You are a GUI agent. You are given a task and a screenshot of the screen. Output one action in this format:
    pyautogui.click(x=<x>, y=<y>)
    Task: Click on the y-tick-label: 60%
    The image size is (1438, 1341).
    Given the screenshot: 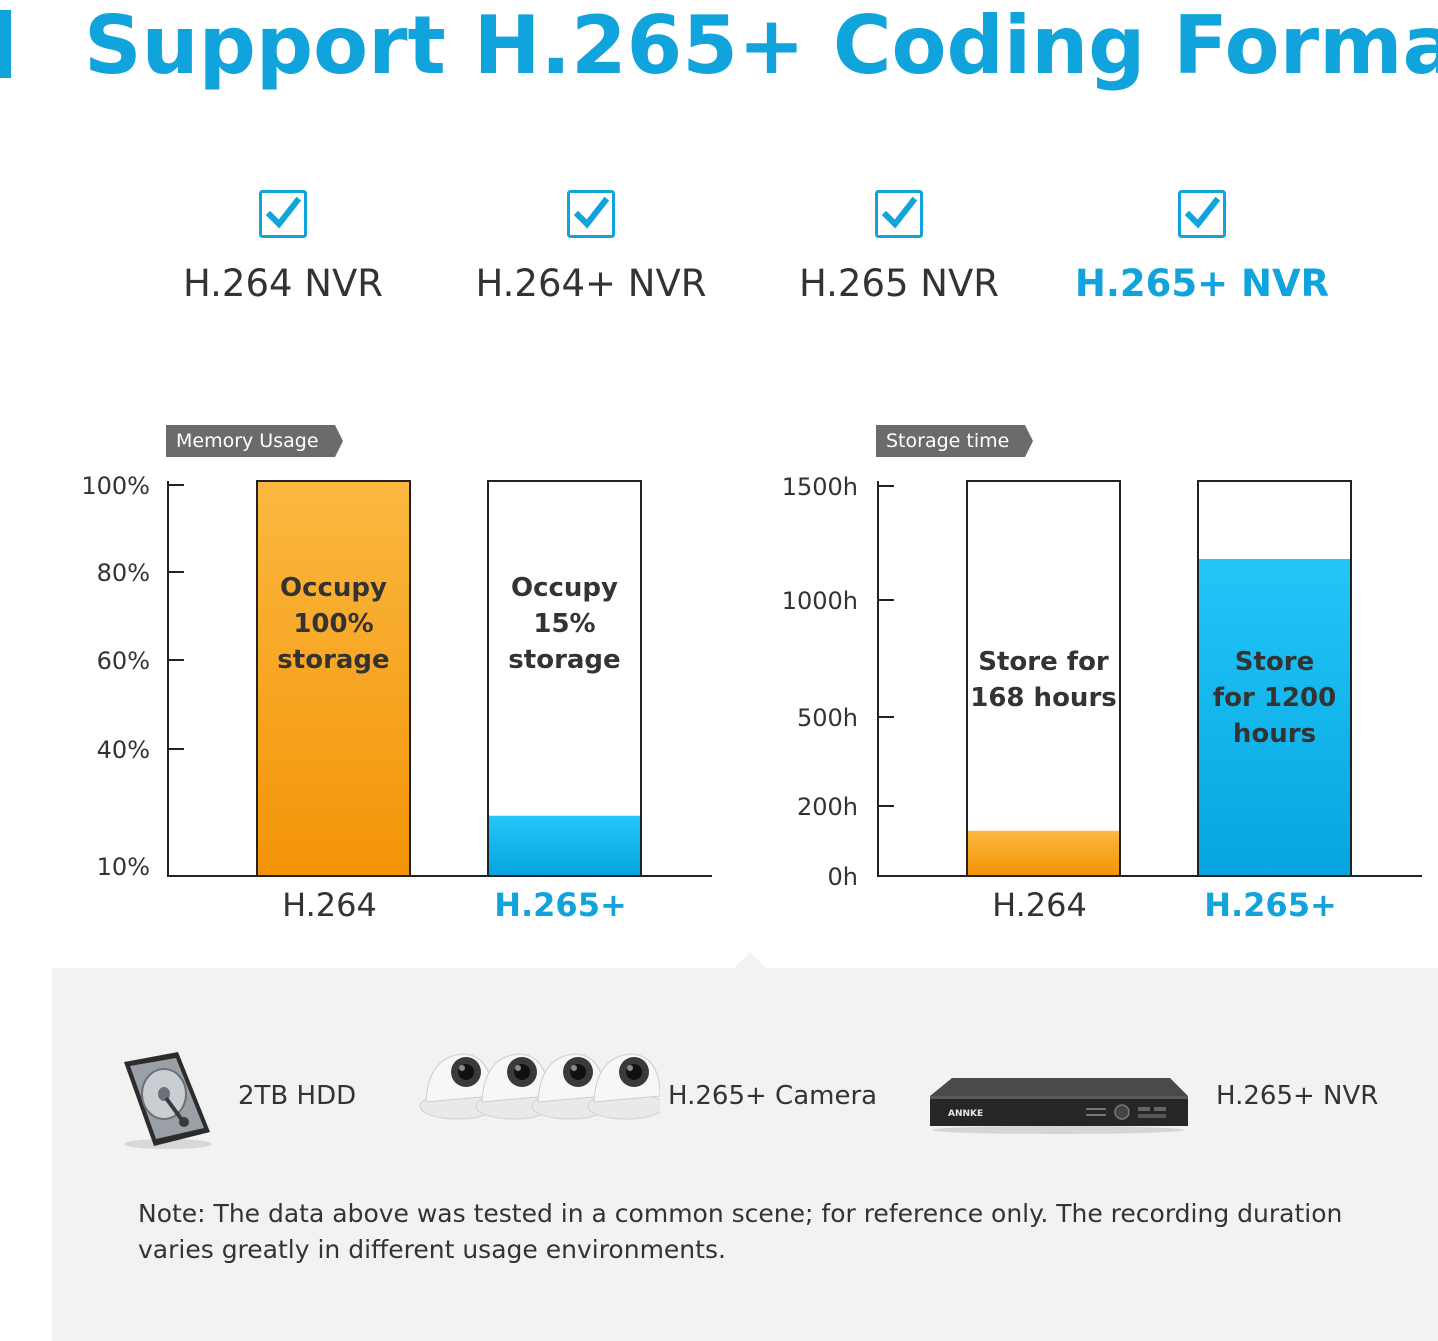 What is the action you would take?
    pyautogui.click(x=123, y=661)
    